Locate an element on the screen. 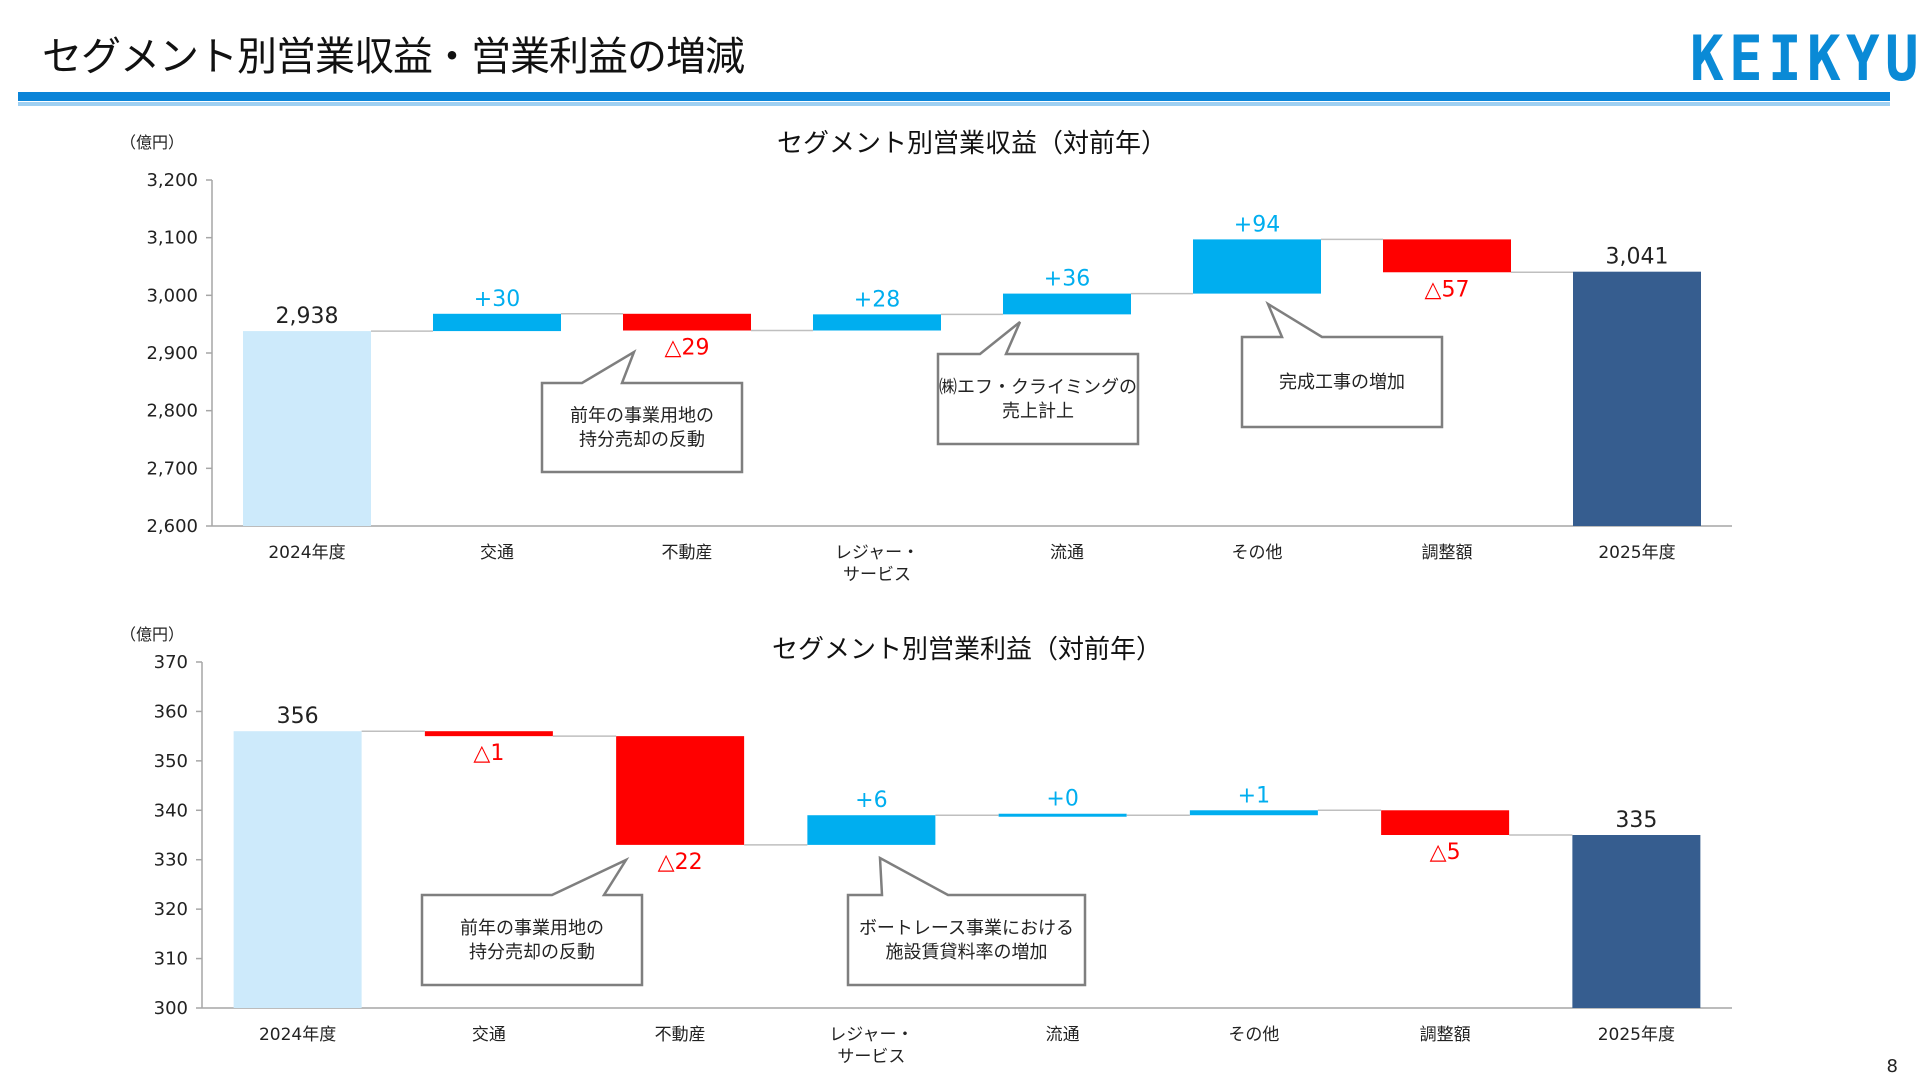  data-label: +94 is located at coordinates (1257, 224).